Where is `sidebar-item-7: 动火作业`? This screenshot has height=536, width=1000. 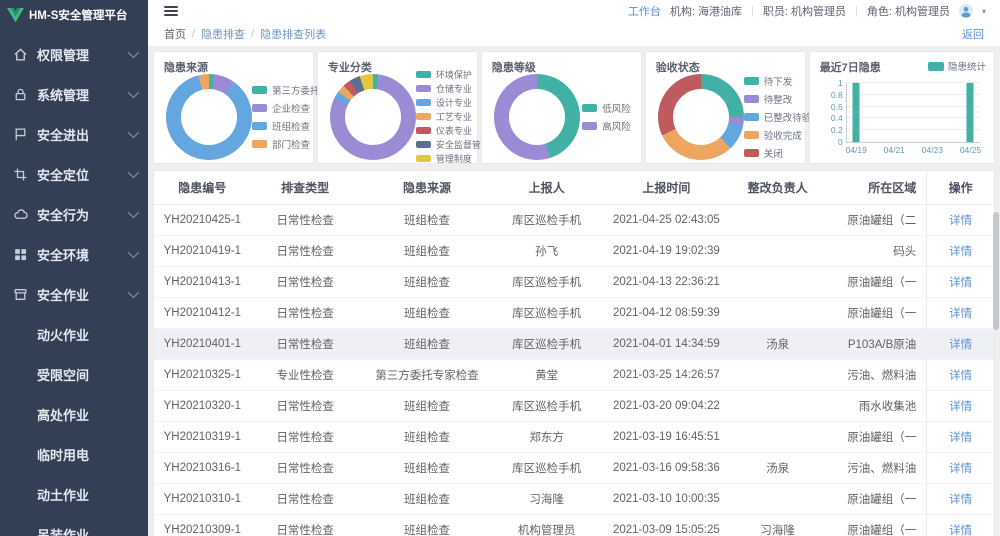
sidebar-item-7: 动火作业 is located at coordinates (74, 334).